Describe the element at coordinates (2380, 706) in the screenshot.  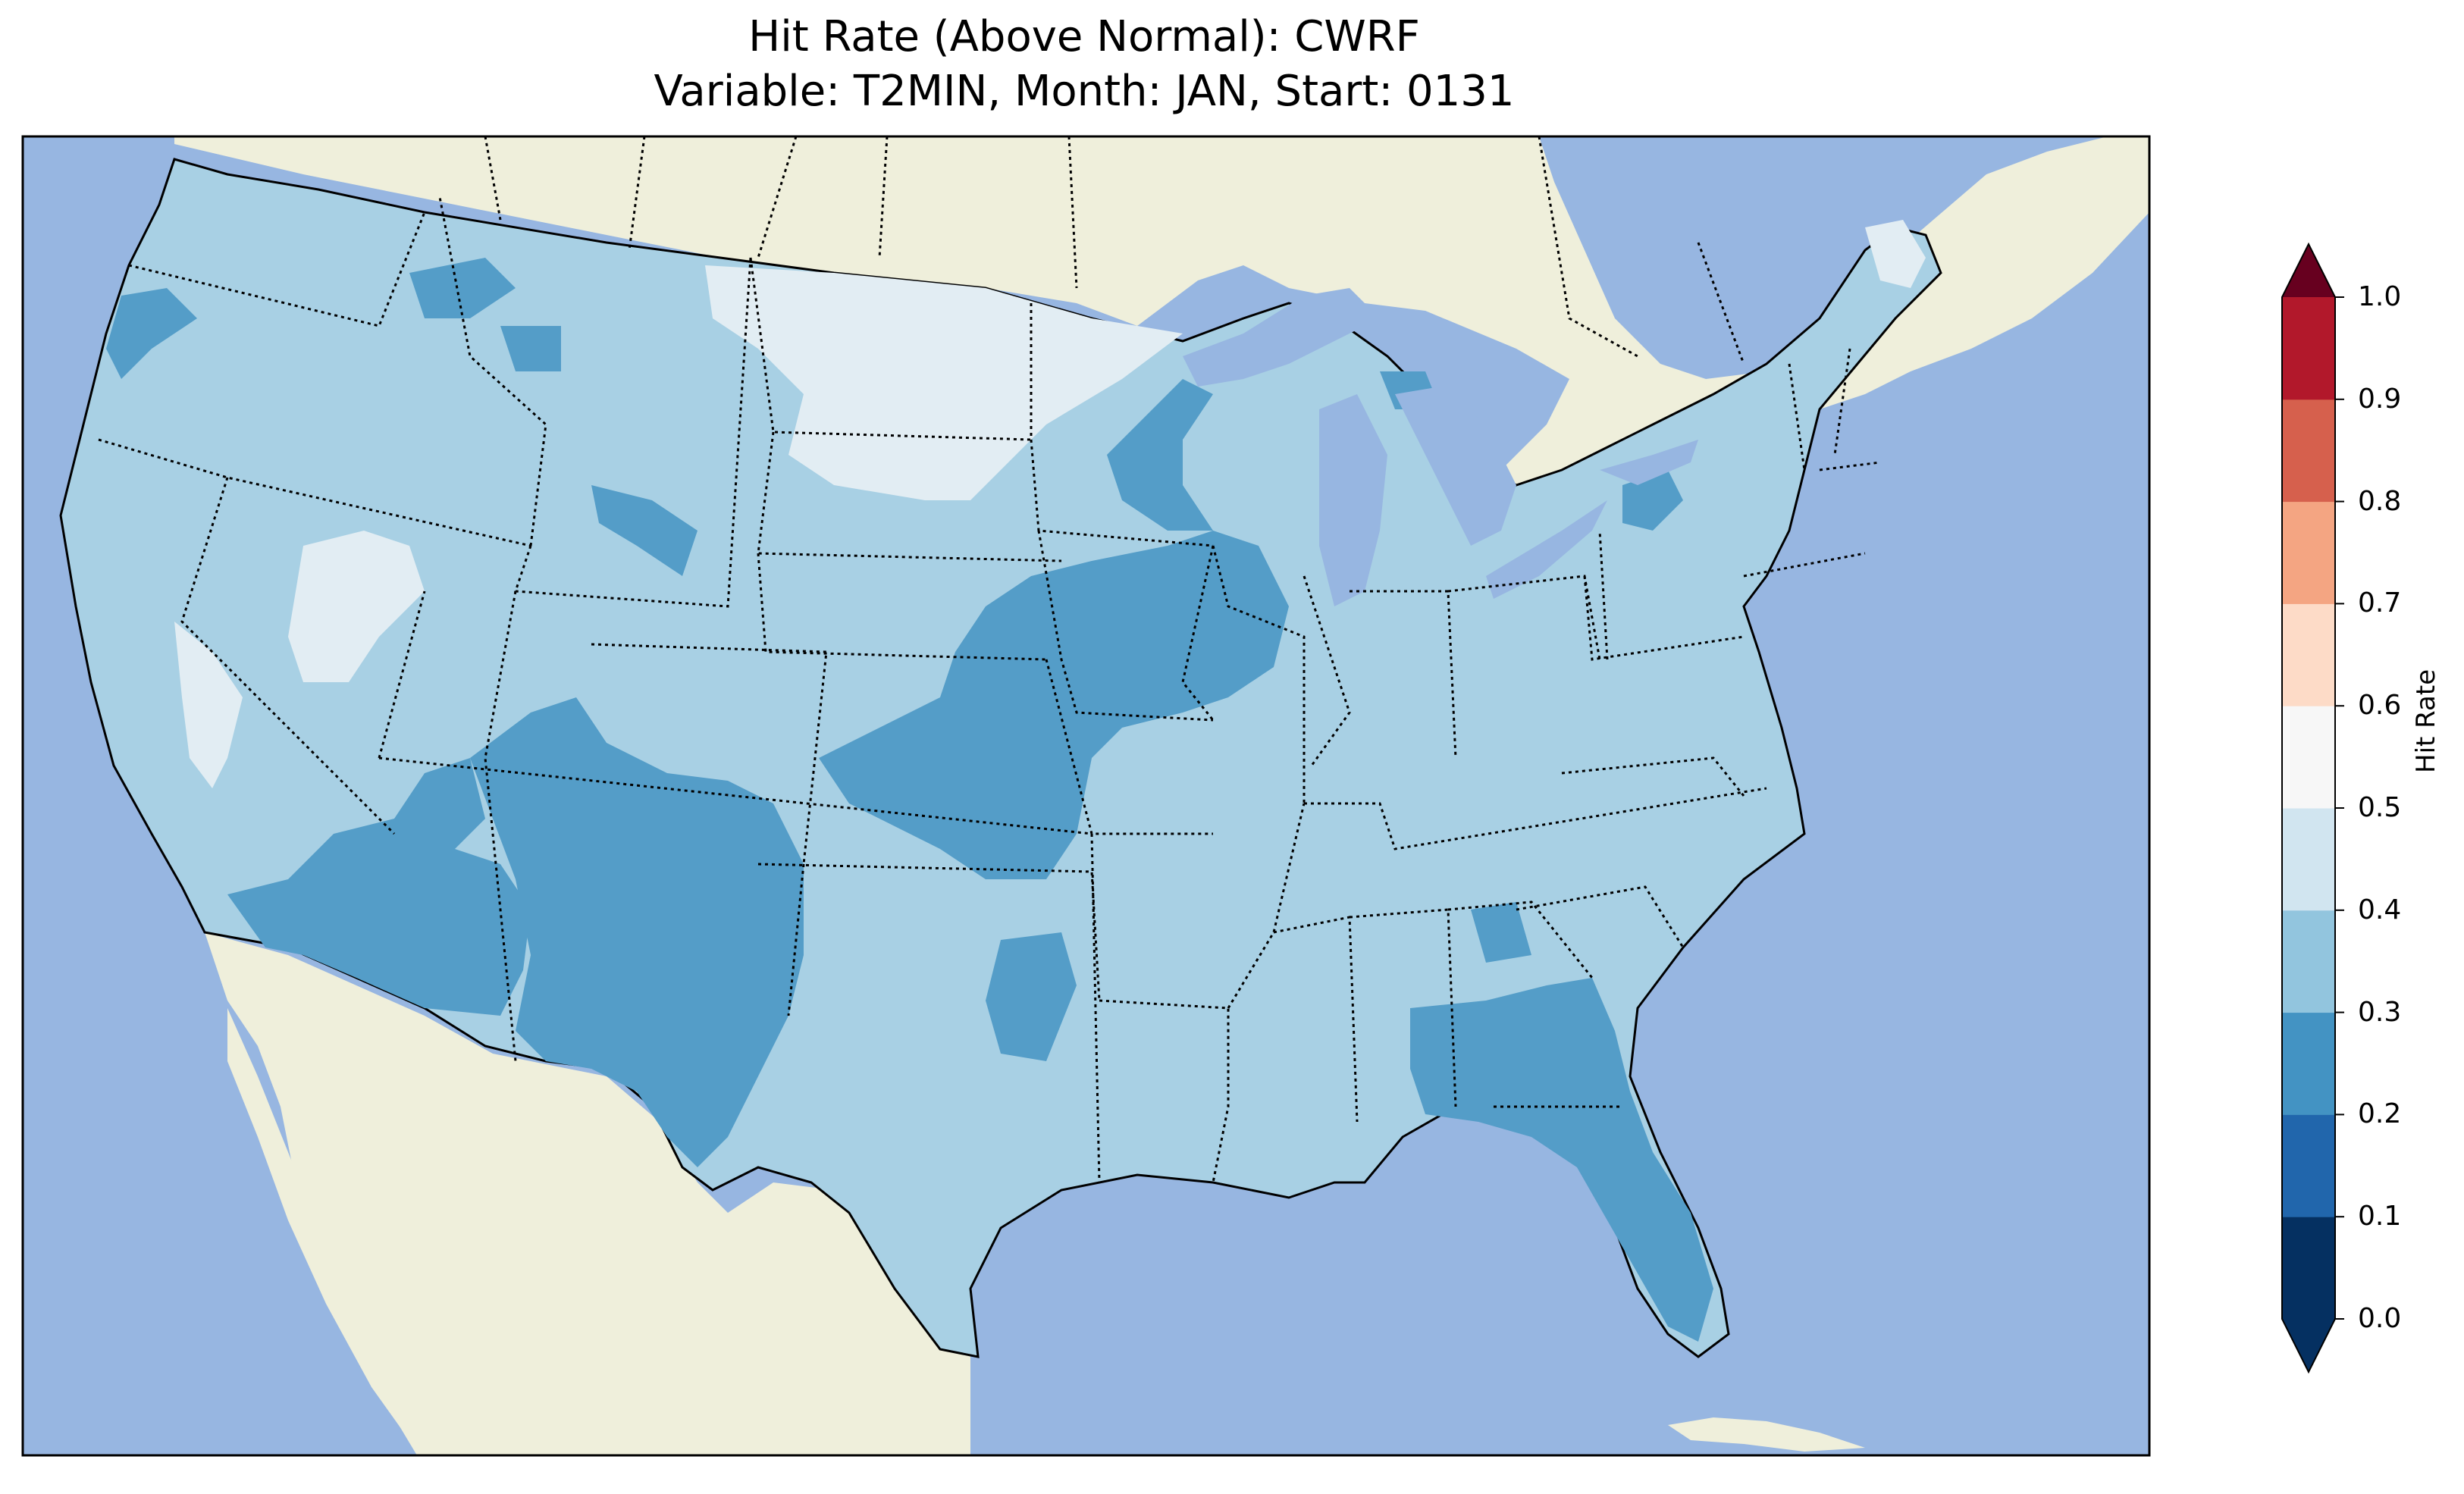
I see `colorbar-tick-label: 0.6` at that location.